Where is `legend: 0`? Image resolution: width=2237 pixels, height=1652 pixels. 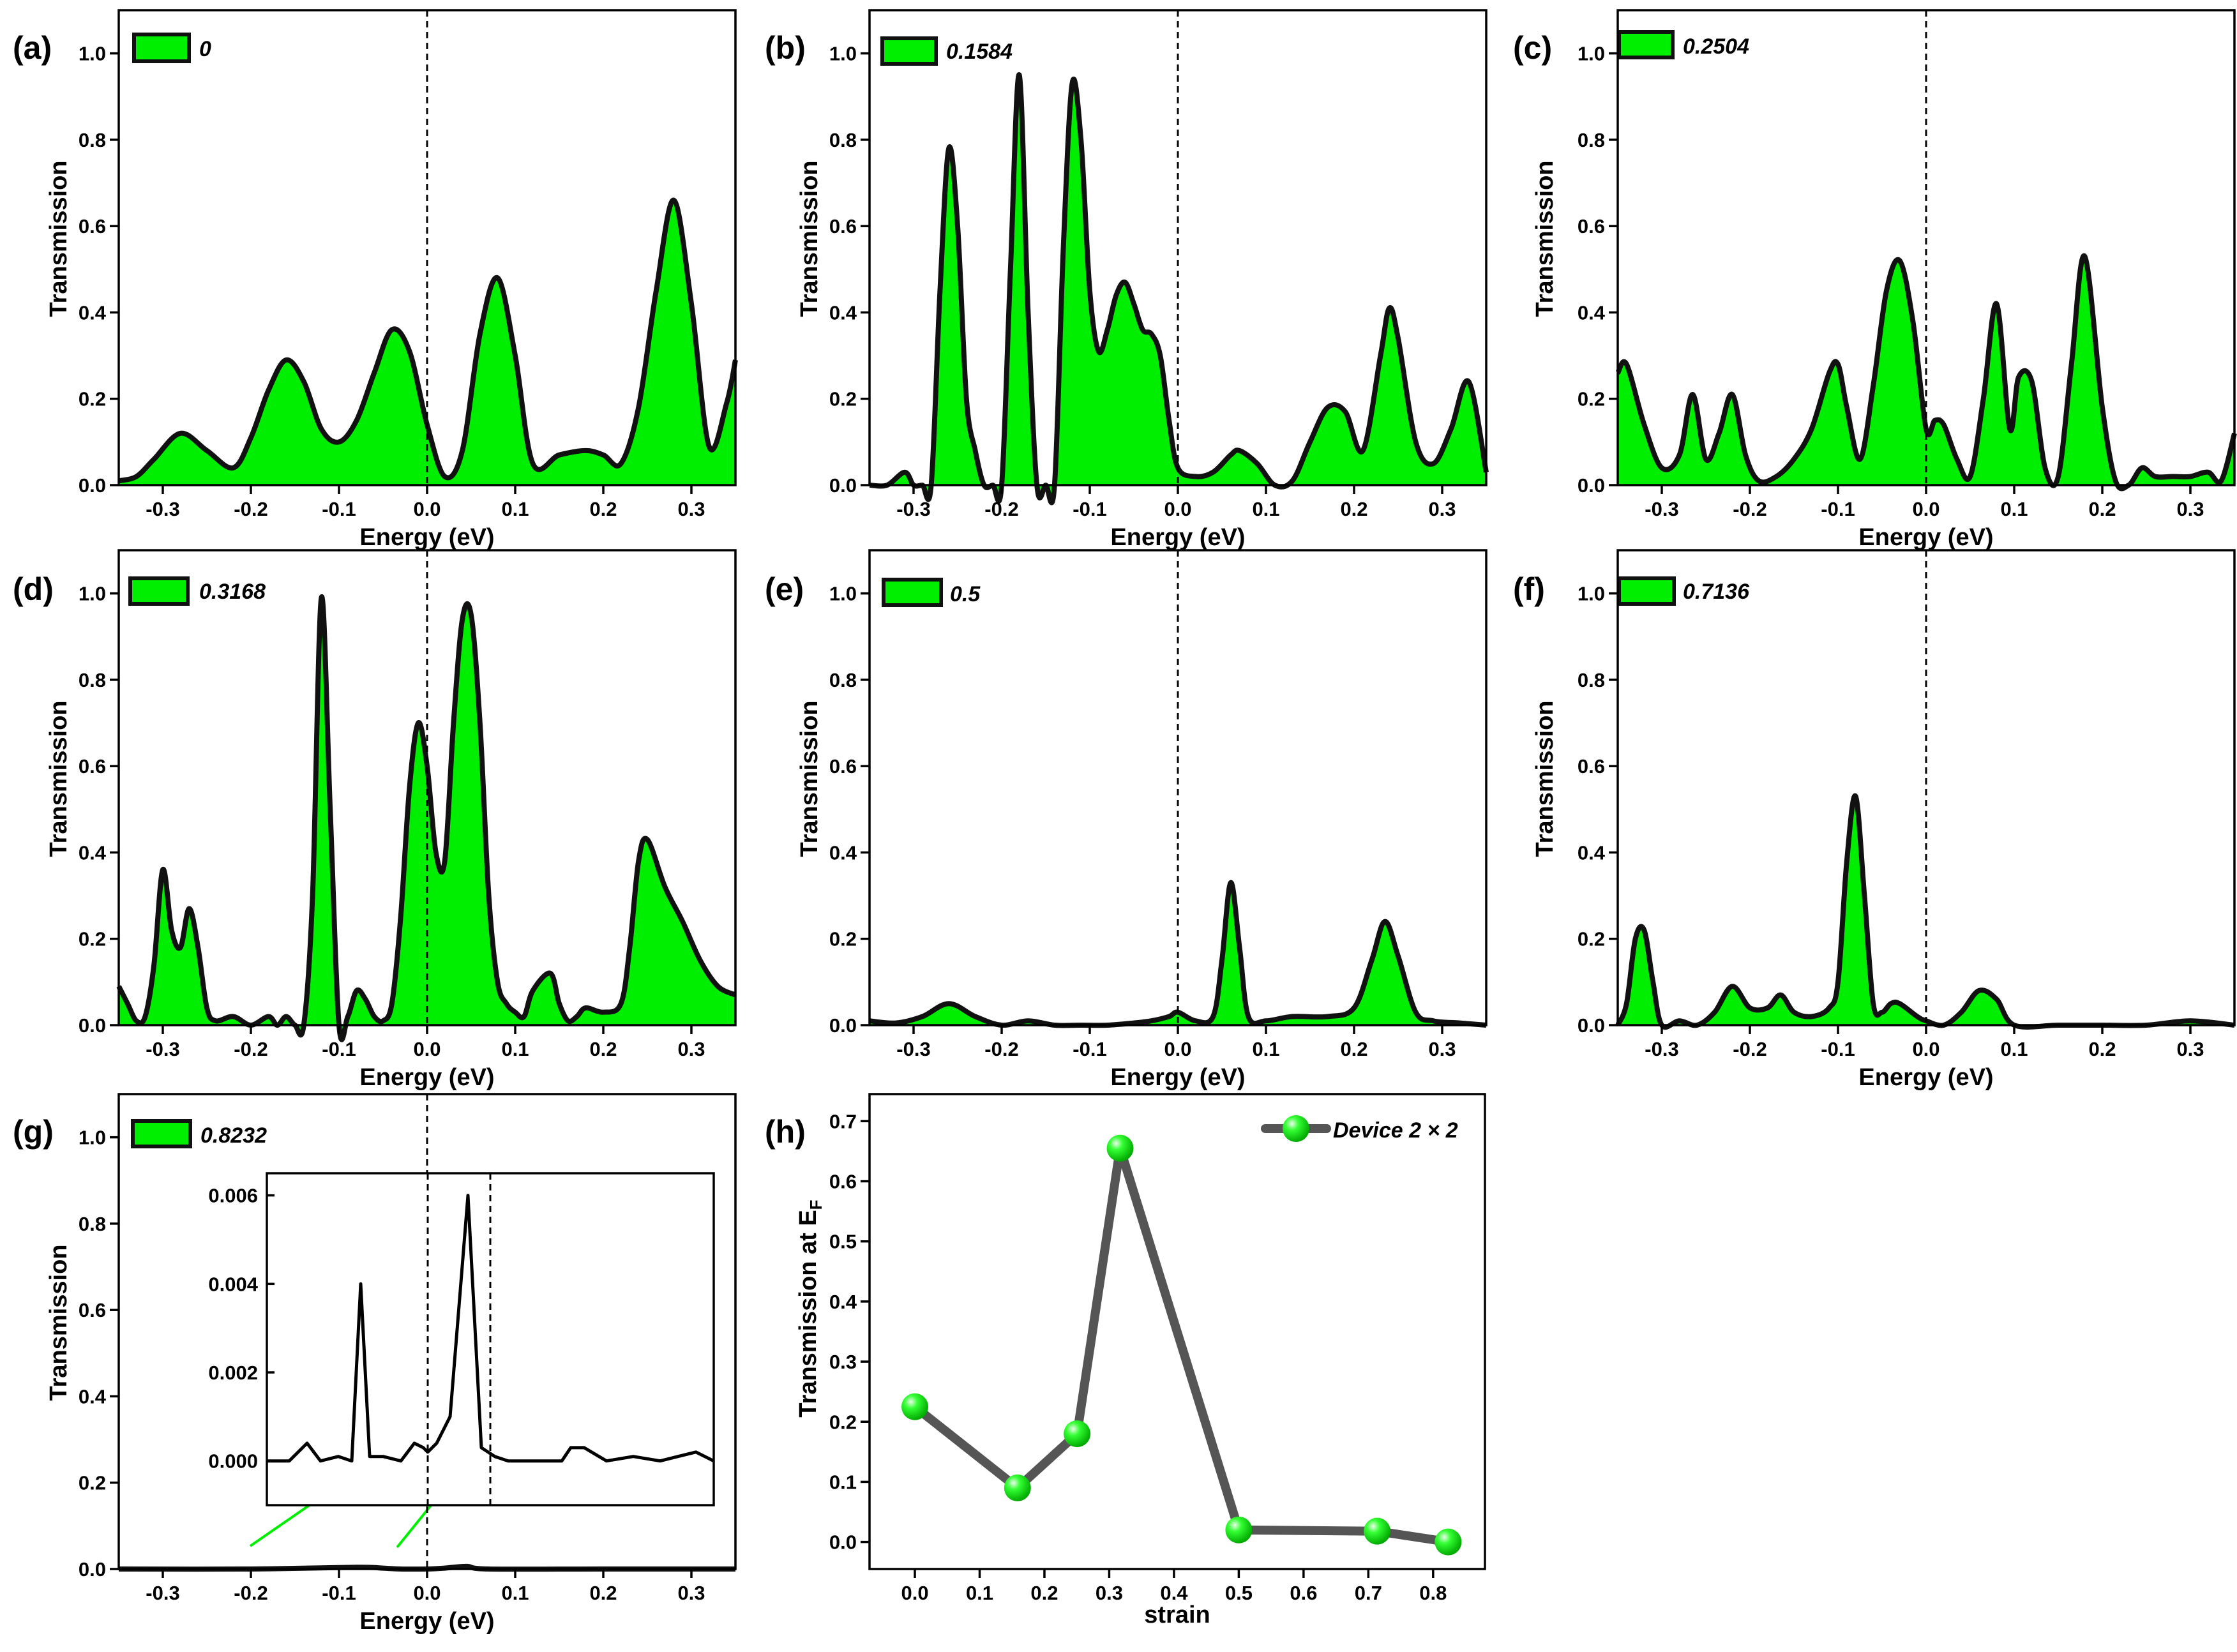 legend: 0 is located at coordinates (171, 48).